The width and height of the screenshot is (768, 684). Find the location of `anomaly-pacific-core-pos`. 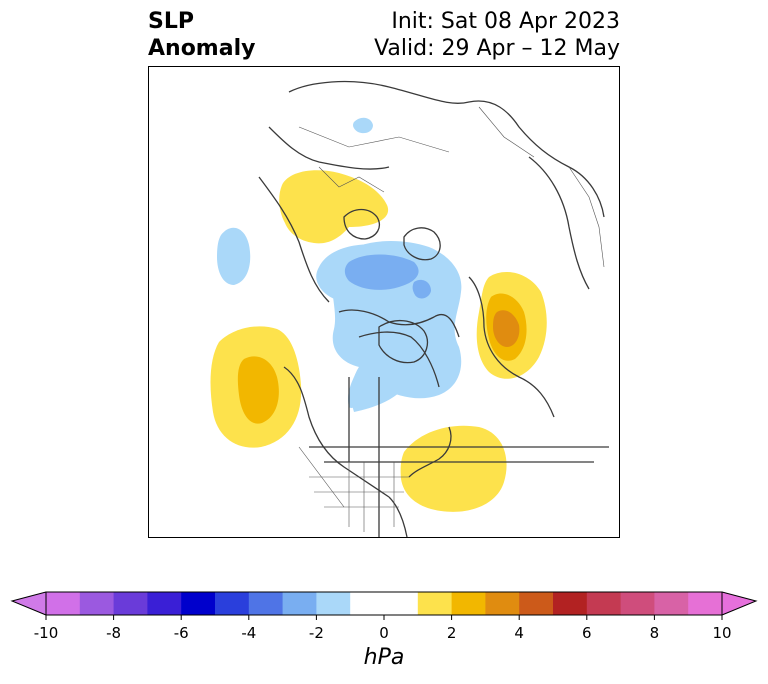

anomaly-pacific-core-pos is located at coordinates (258, 390).